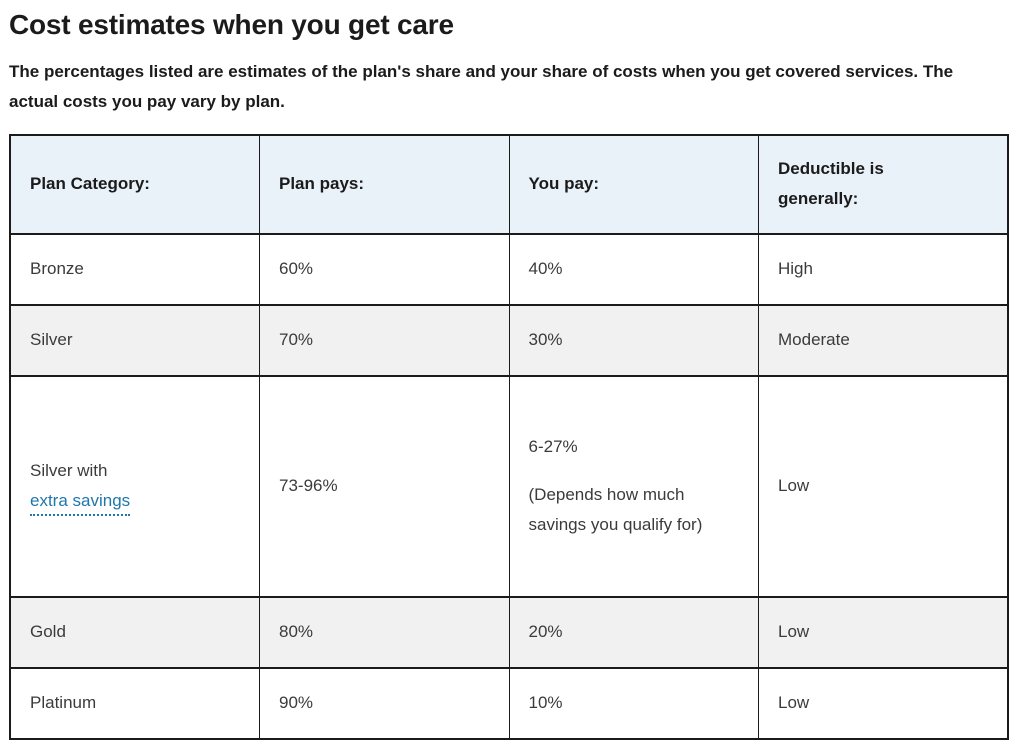 The image size is (1019, 748). Describe the element at coordinates (384, 269) in the screenshot. I see `cell-plan-pays: 60%` at that location.